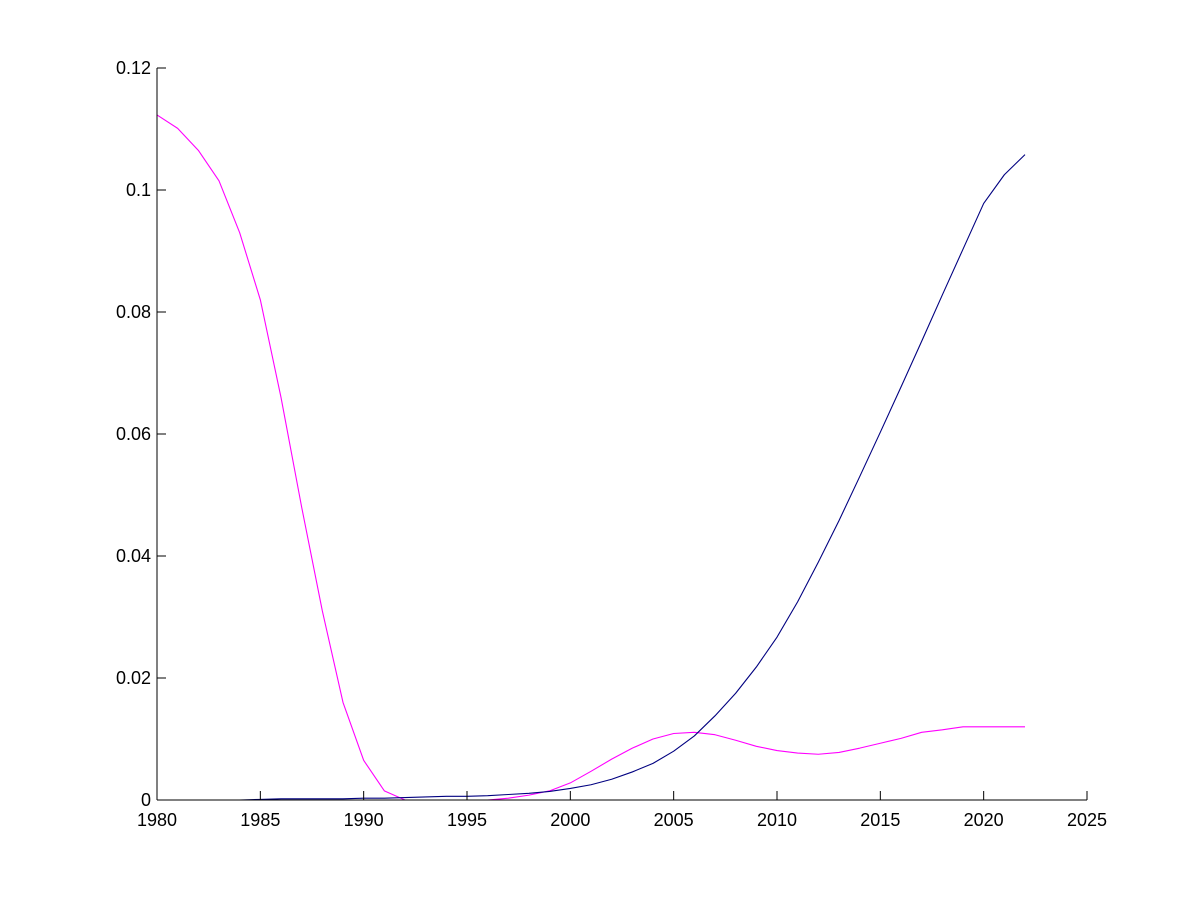 This screenshot has height=900, width=1200. I want to click on x-tick-label: 2020, so click(984, 820).